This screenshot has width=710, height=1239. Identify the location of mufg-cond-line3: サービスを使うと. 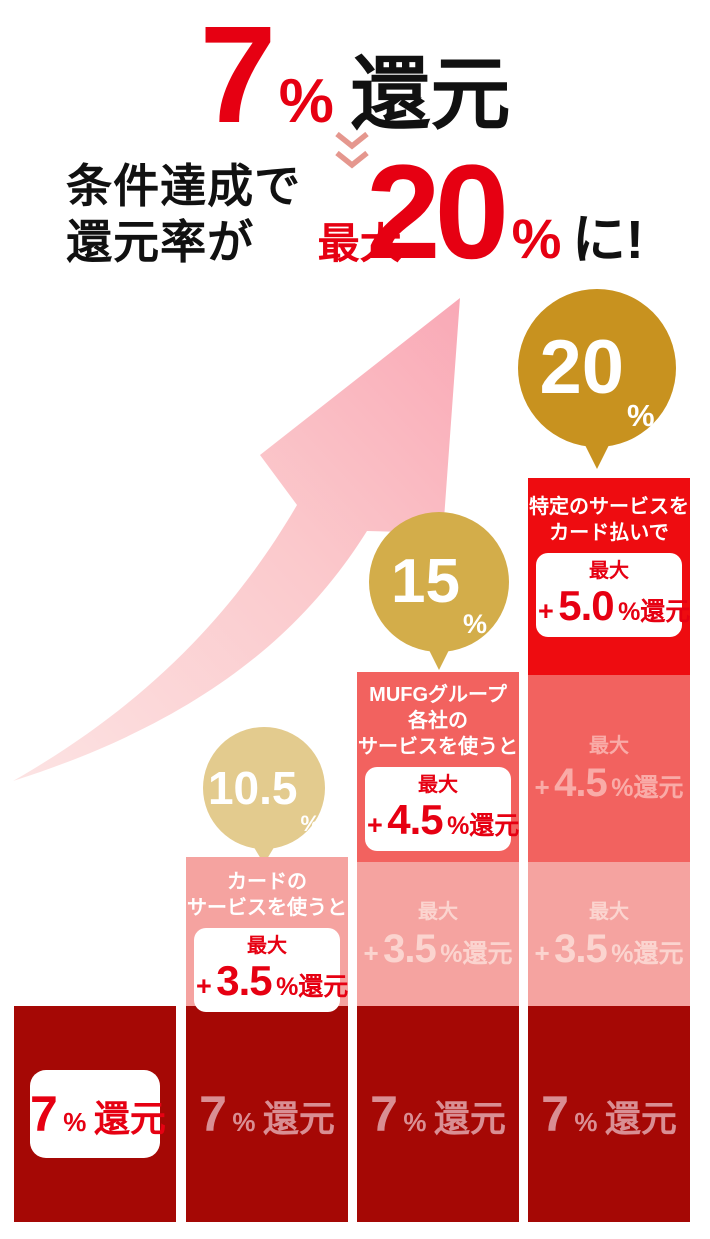
(438, 747).